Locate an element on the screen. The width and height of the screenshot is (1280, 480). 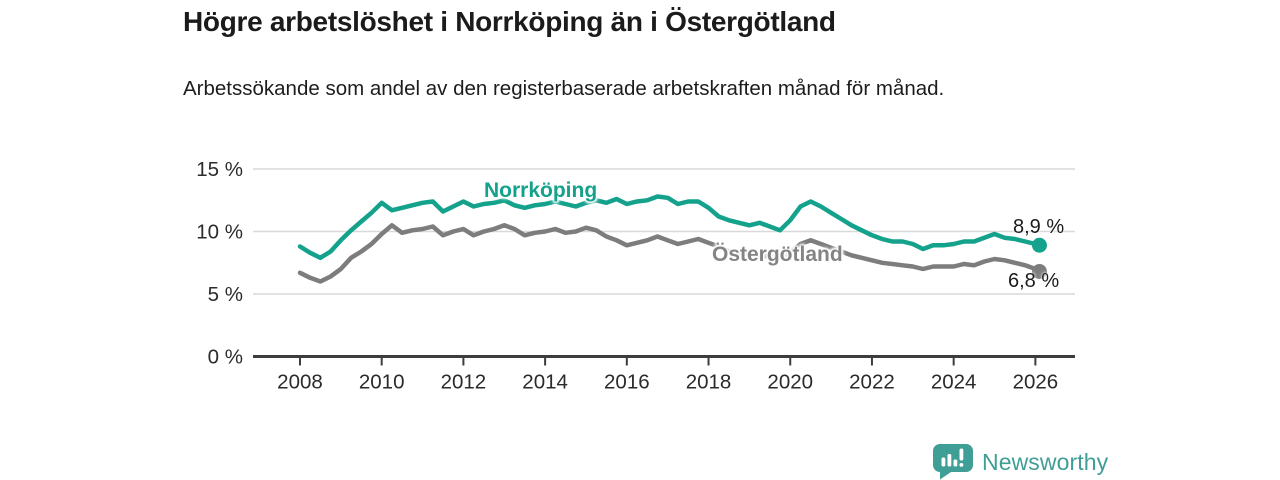
x-tick-label-2026: 2026 is located at coordinates (1036, 382).